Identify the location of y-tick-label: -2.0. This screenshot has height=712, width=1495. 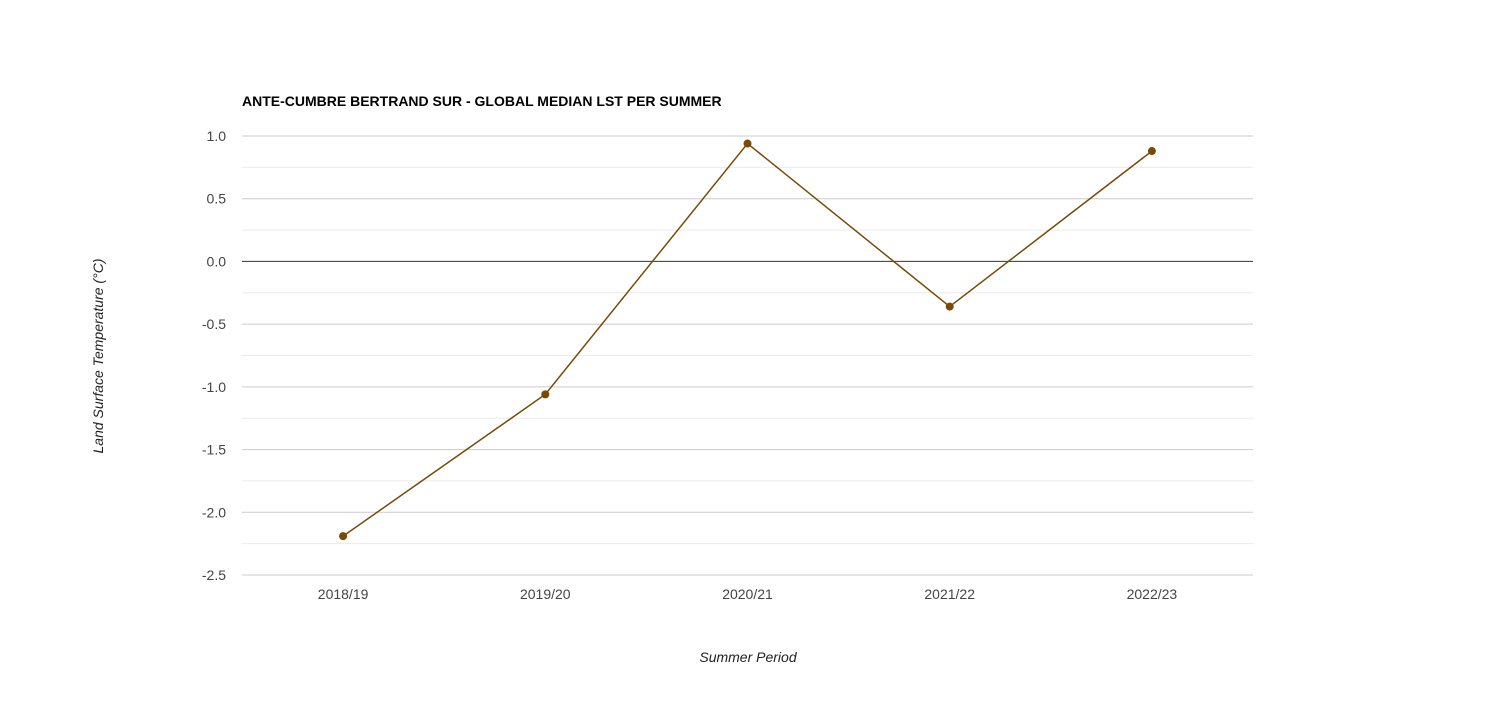
(214, 512).